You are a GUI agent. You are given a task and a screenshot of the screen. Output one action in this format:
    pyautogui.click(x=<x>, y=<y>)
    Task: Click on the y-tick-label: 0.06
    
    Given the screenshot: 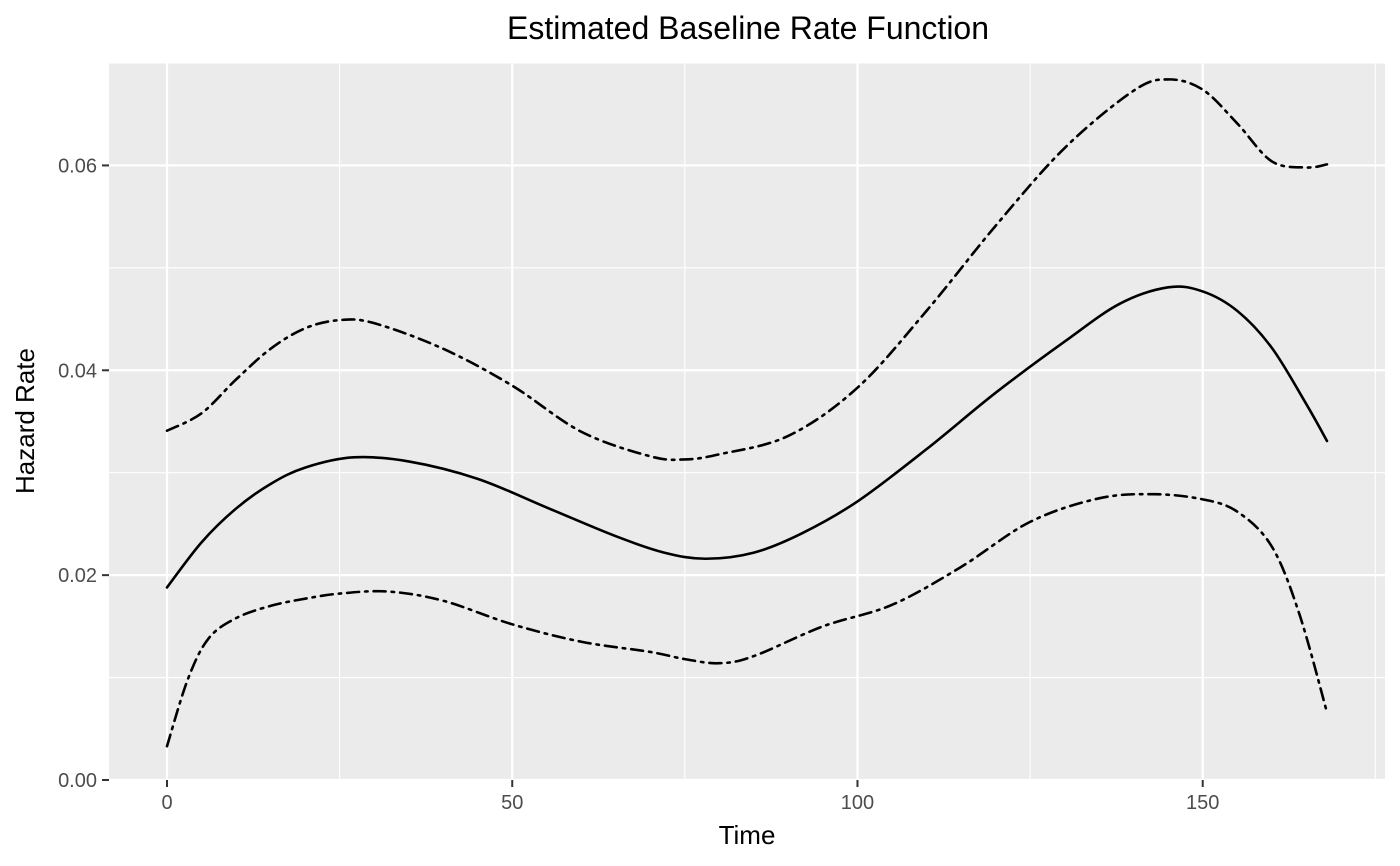 What is the action you would take?
    pyautogui.click(x=77, y=166)
    